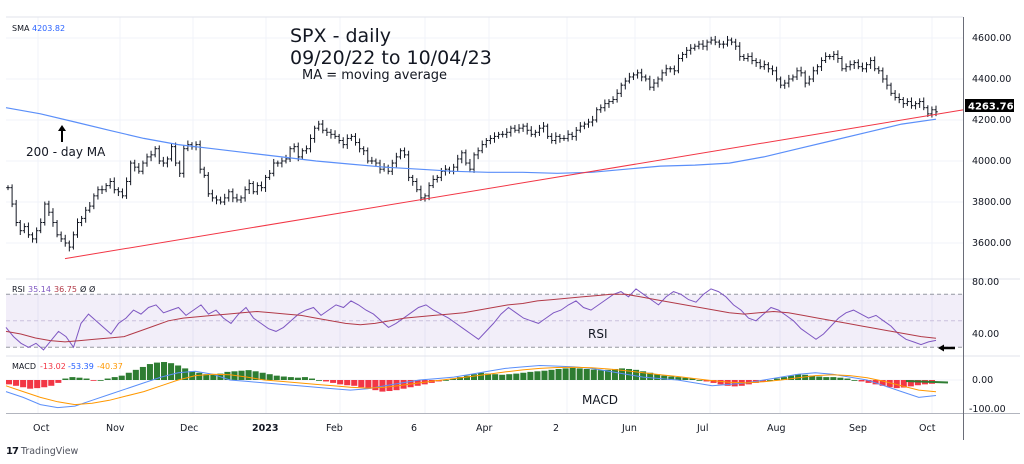  Describe the element at coordinates (53, 366) in the screenshot. I see `macd-hist-legend-value: -13.02` at that location.